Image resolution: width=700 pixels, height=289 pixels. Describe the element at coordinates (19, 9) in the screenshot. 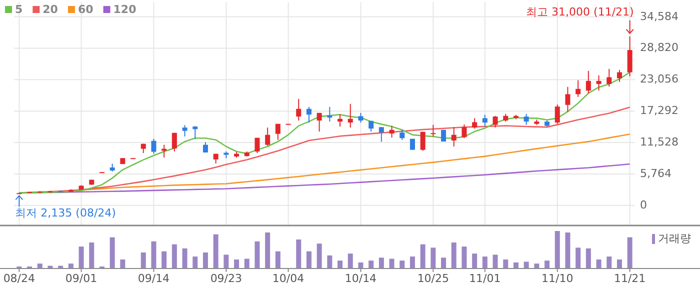

I see `legend-label: 5` at that location.